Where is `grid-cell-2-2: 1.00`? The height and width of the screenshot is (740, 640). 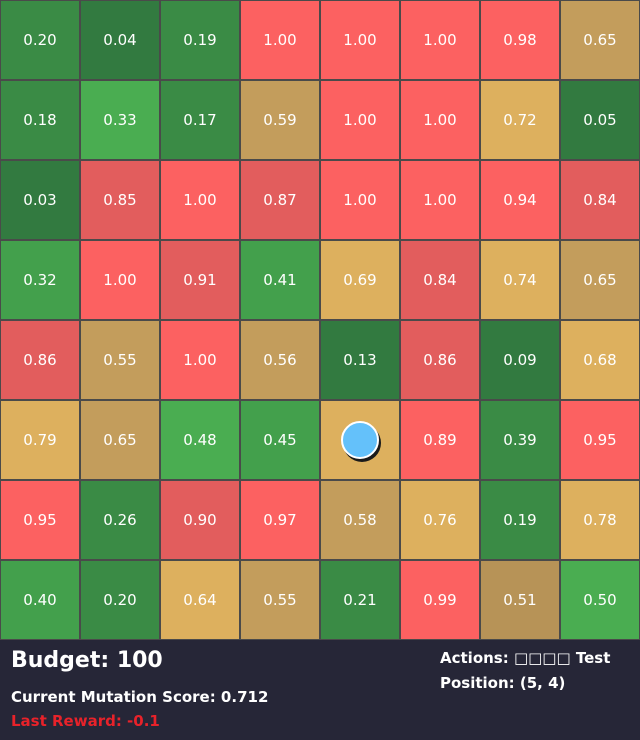 grid-cell-2-2: 1.00 is located at coordinates (200, 200).